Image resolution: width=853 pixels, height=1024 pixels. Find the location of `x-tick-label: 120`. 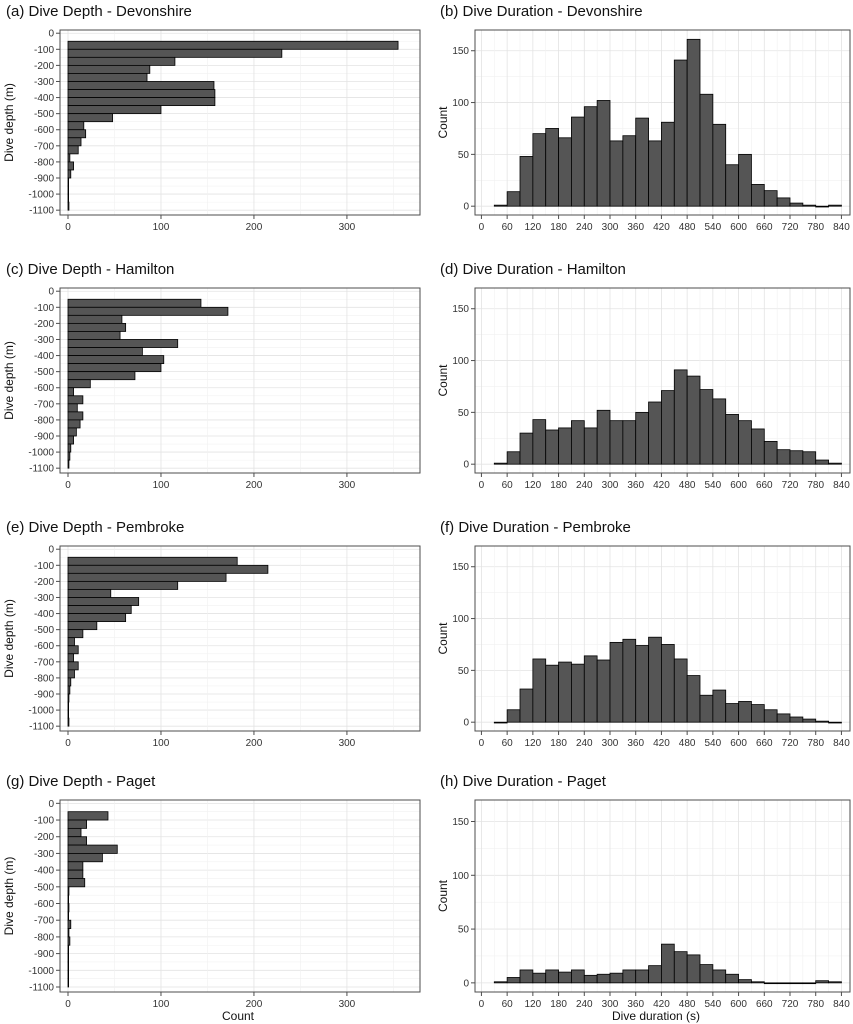

x-tick-label: 120 is located at coordinates (533, 227).